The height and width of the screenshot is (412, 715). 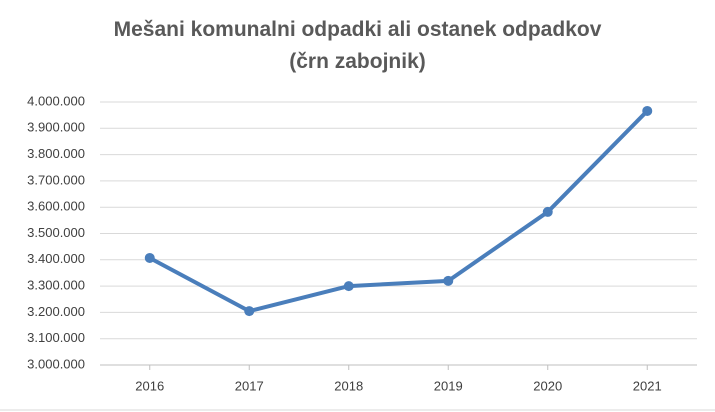 I want to click on x-tick-label: 2021, so click(x=647, y=385).